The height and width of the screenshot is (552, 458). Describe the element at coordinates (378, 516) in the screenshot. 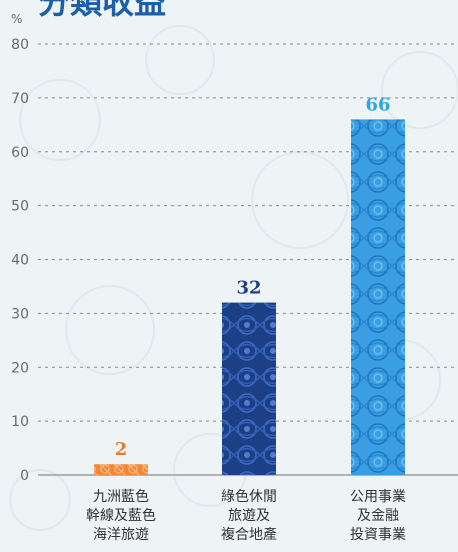

I see `category-label: 公用事業 及金融 投資事業` at that location.